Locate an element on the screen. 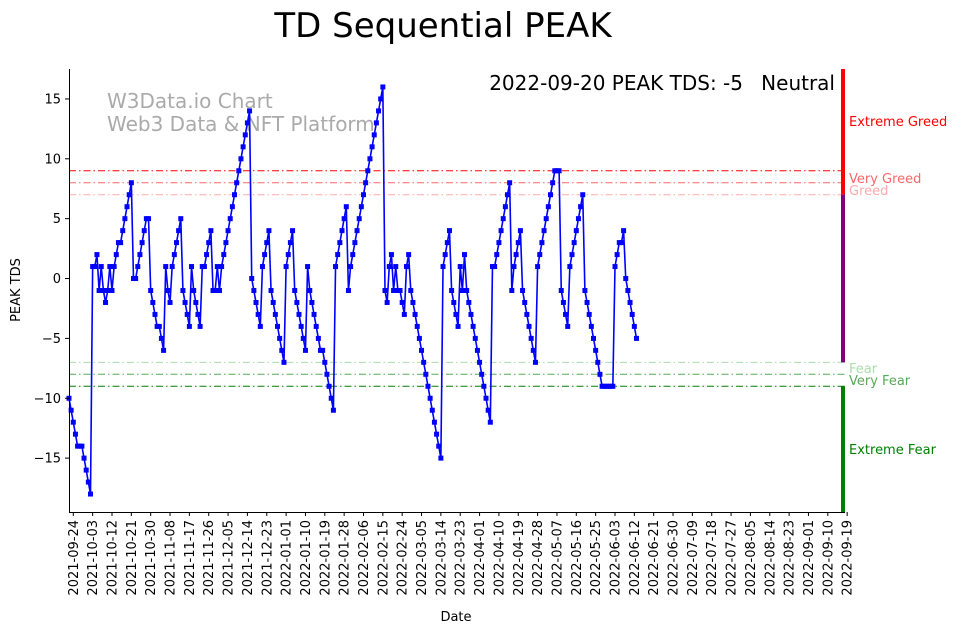  x-tick-label: 2022-08-14 is located at coordinates (770, 558).